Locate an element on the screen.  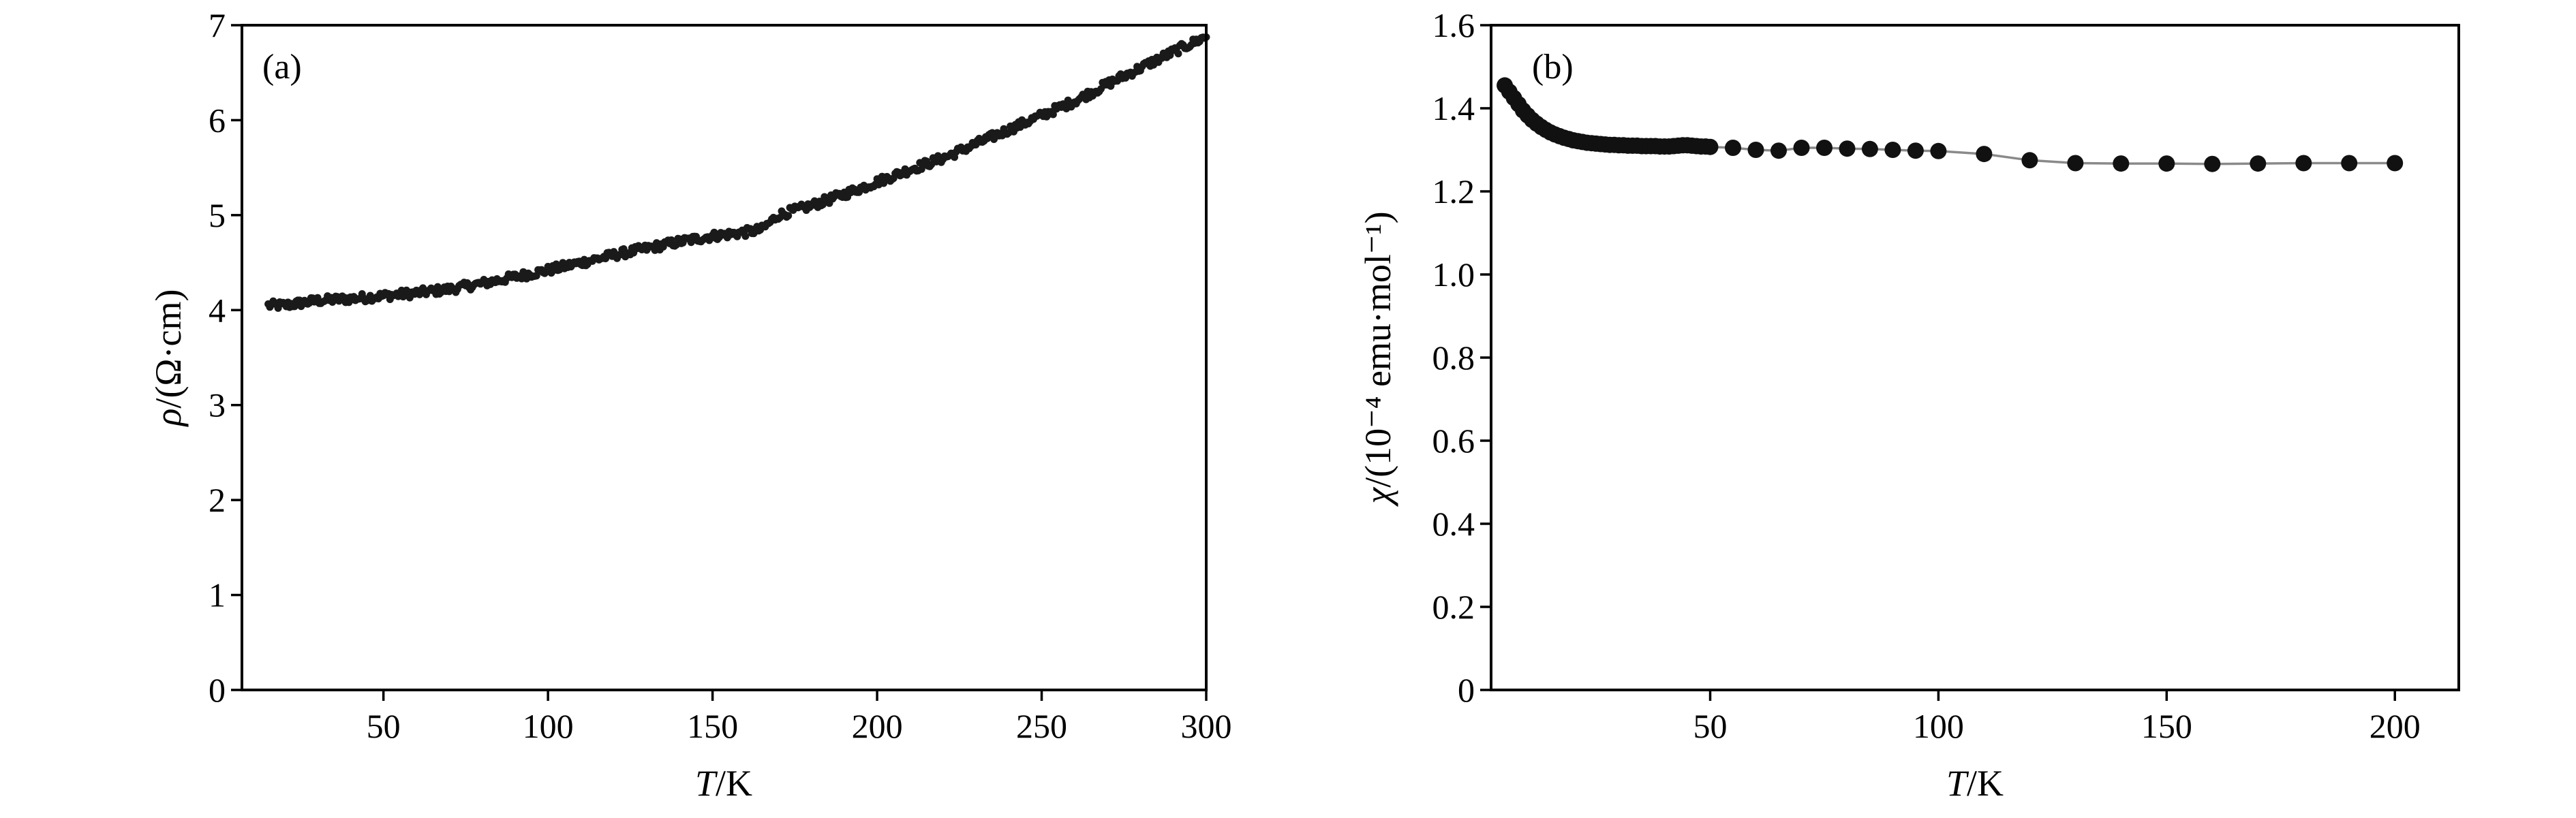
panel-a-y-tick-label: 7 is located at coordinates (217, 25).